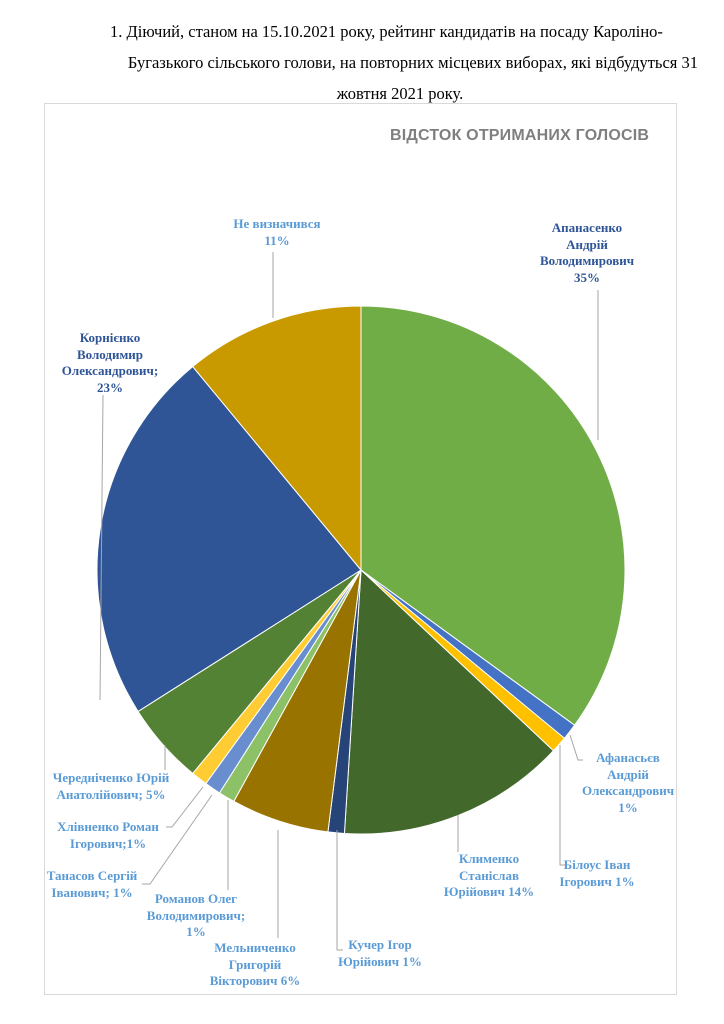 The width and height of the screenshot is (724, 1024). What do you see at coordinates (108, 835) in the screenshot?
I see `data-label: Хлівненко Роман Ігорович;1%` at bounding box center [108, 835].